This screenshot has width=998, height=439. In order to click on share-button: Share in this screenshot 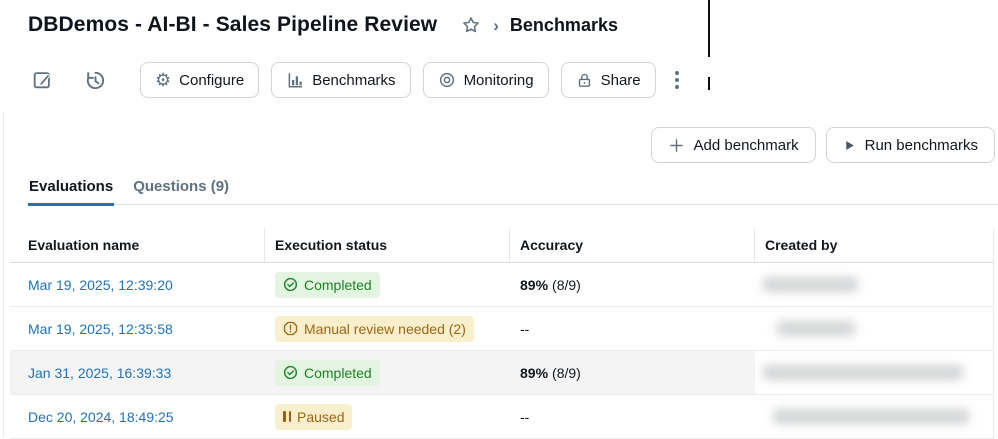, I will do `click(608, 80)`.